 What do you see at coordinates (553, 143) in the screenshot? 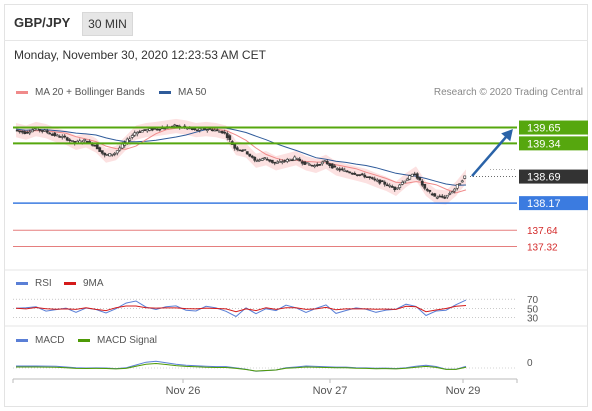
I see `level-tag-139.34` at bounding box center [553, 143].